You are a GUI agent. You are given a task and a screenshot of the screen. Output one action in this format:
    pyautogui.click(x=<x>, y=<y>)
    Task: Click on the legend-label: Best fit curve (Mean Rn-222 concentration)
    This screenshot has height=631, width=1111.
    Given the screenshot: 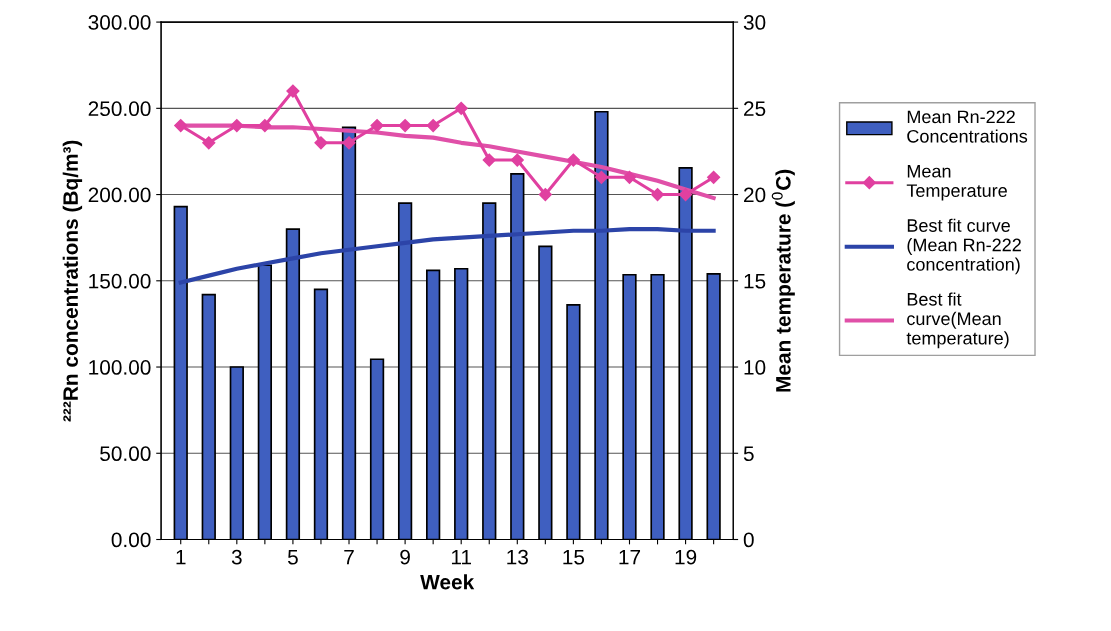 What is the action you would take?
    pyautogui.click(x=964, y=246)
    